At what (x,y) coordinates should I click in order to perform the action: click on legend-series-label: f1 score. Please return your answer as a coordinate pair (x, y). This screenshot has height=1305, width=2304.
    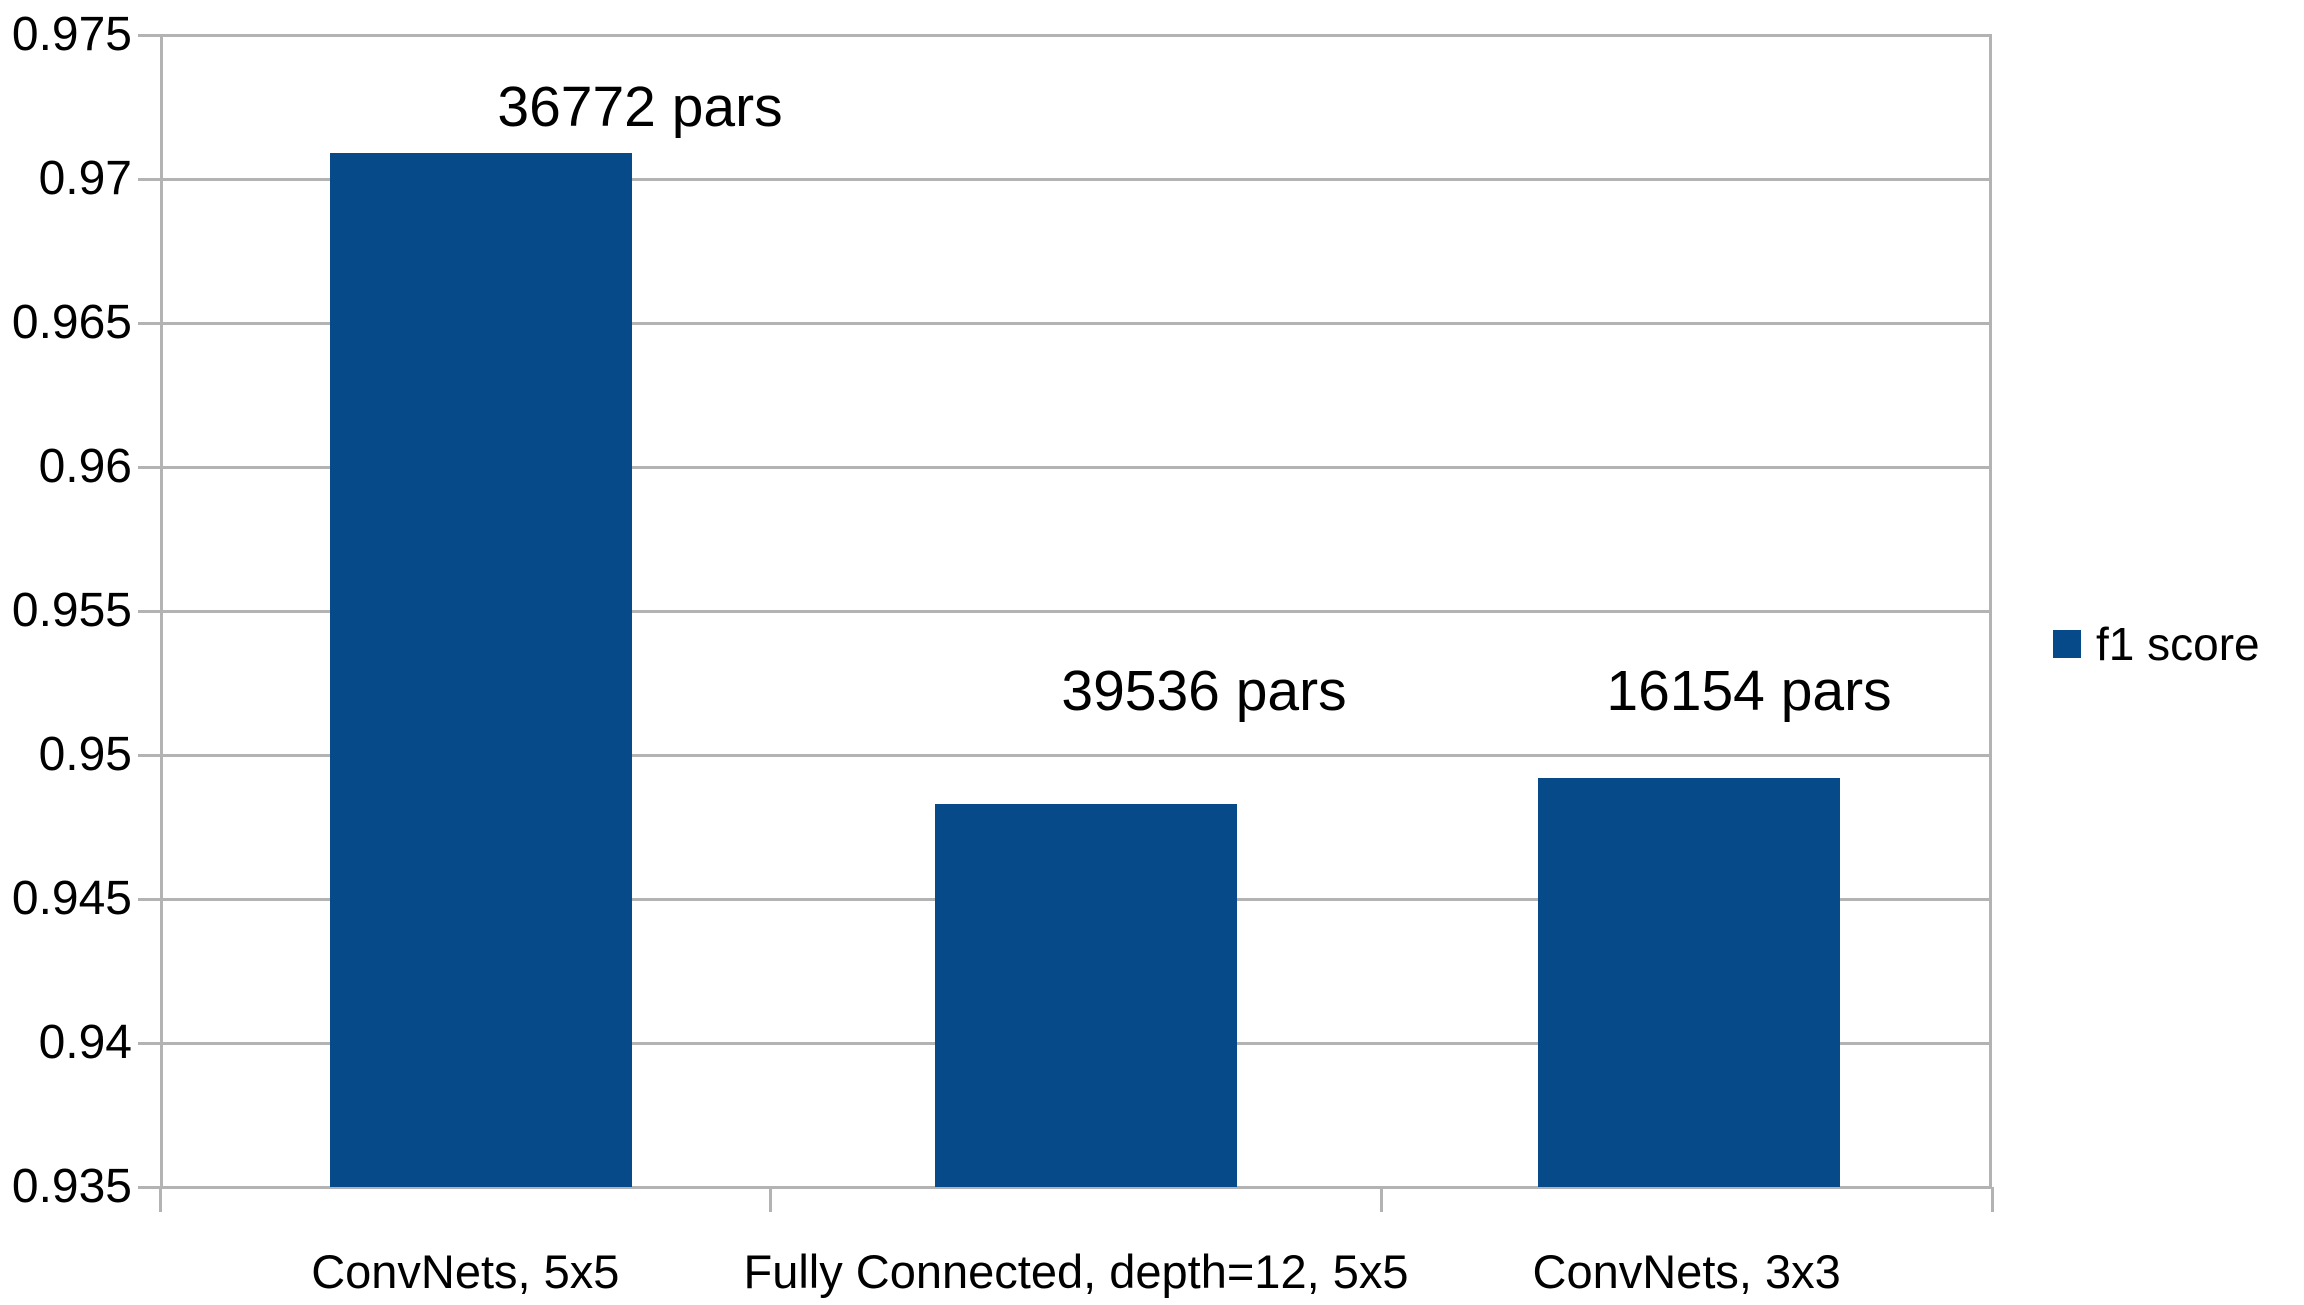
    Looking at the image, I should click on (2178, 644).